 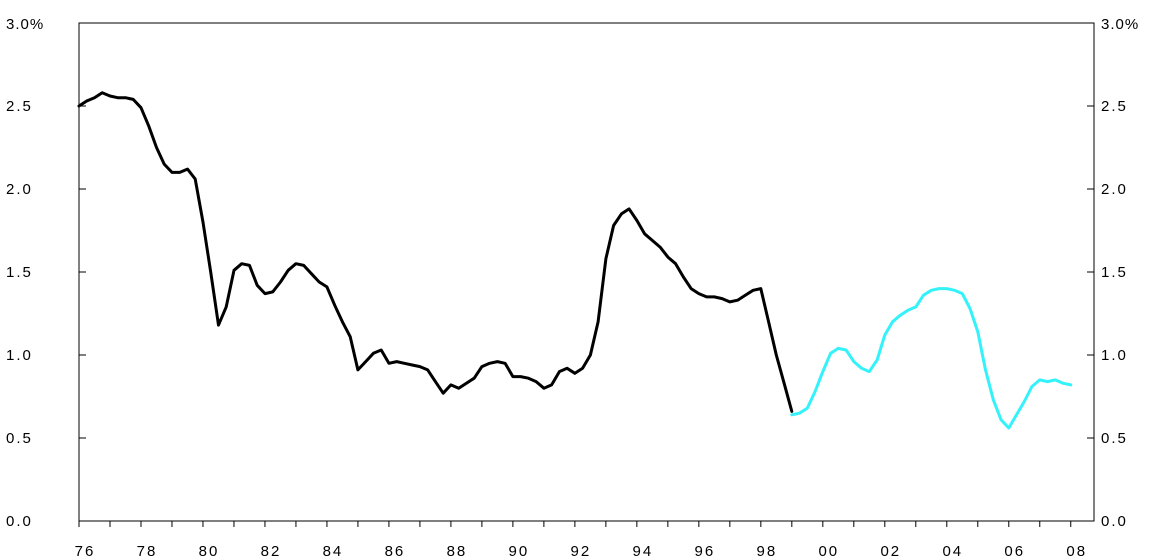 I want to click on x-tick-label: 86, so click(x=395, y=551).